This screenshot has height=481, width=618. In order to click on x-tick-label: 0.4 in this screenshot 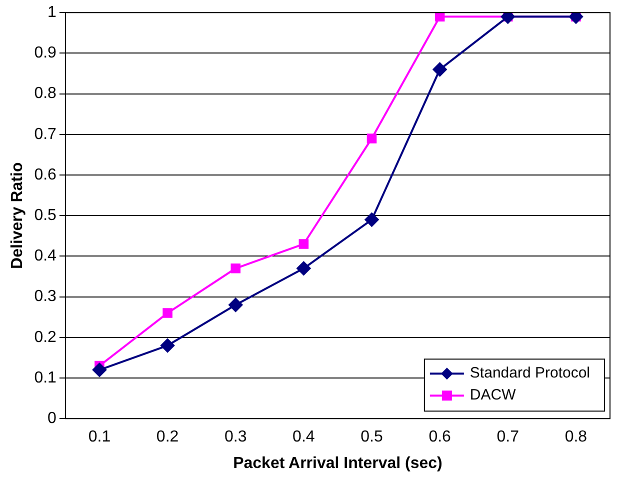, I will do `click(303, 437)`.